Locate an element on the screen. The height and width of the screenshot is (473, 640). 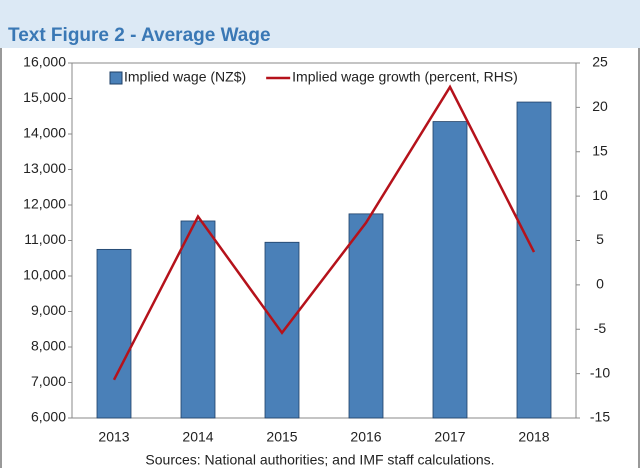
x-tick-label: 2015 is located at coordinates (281, 437).